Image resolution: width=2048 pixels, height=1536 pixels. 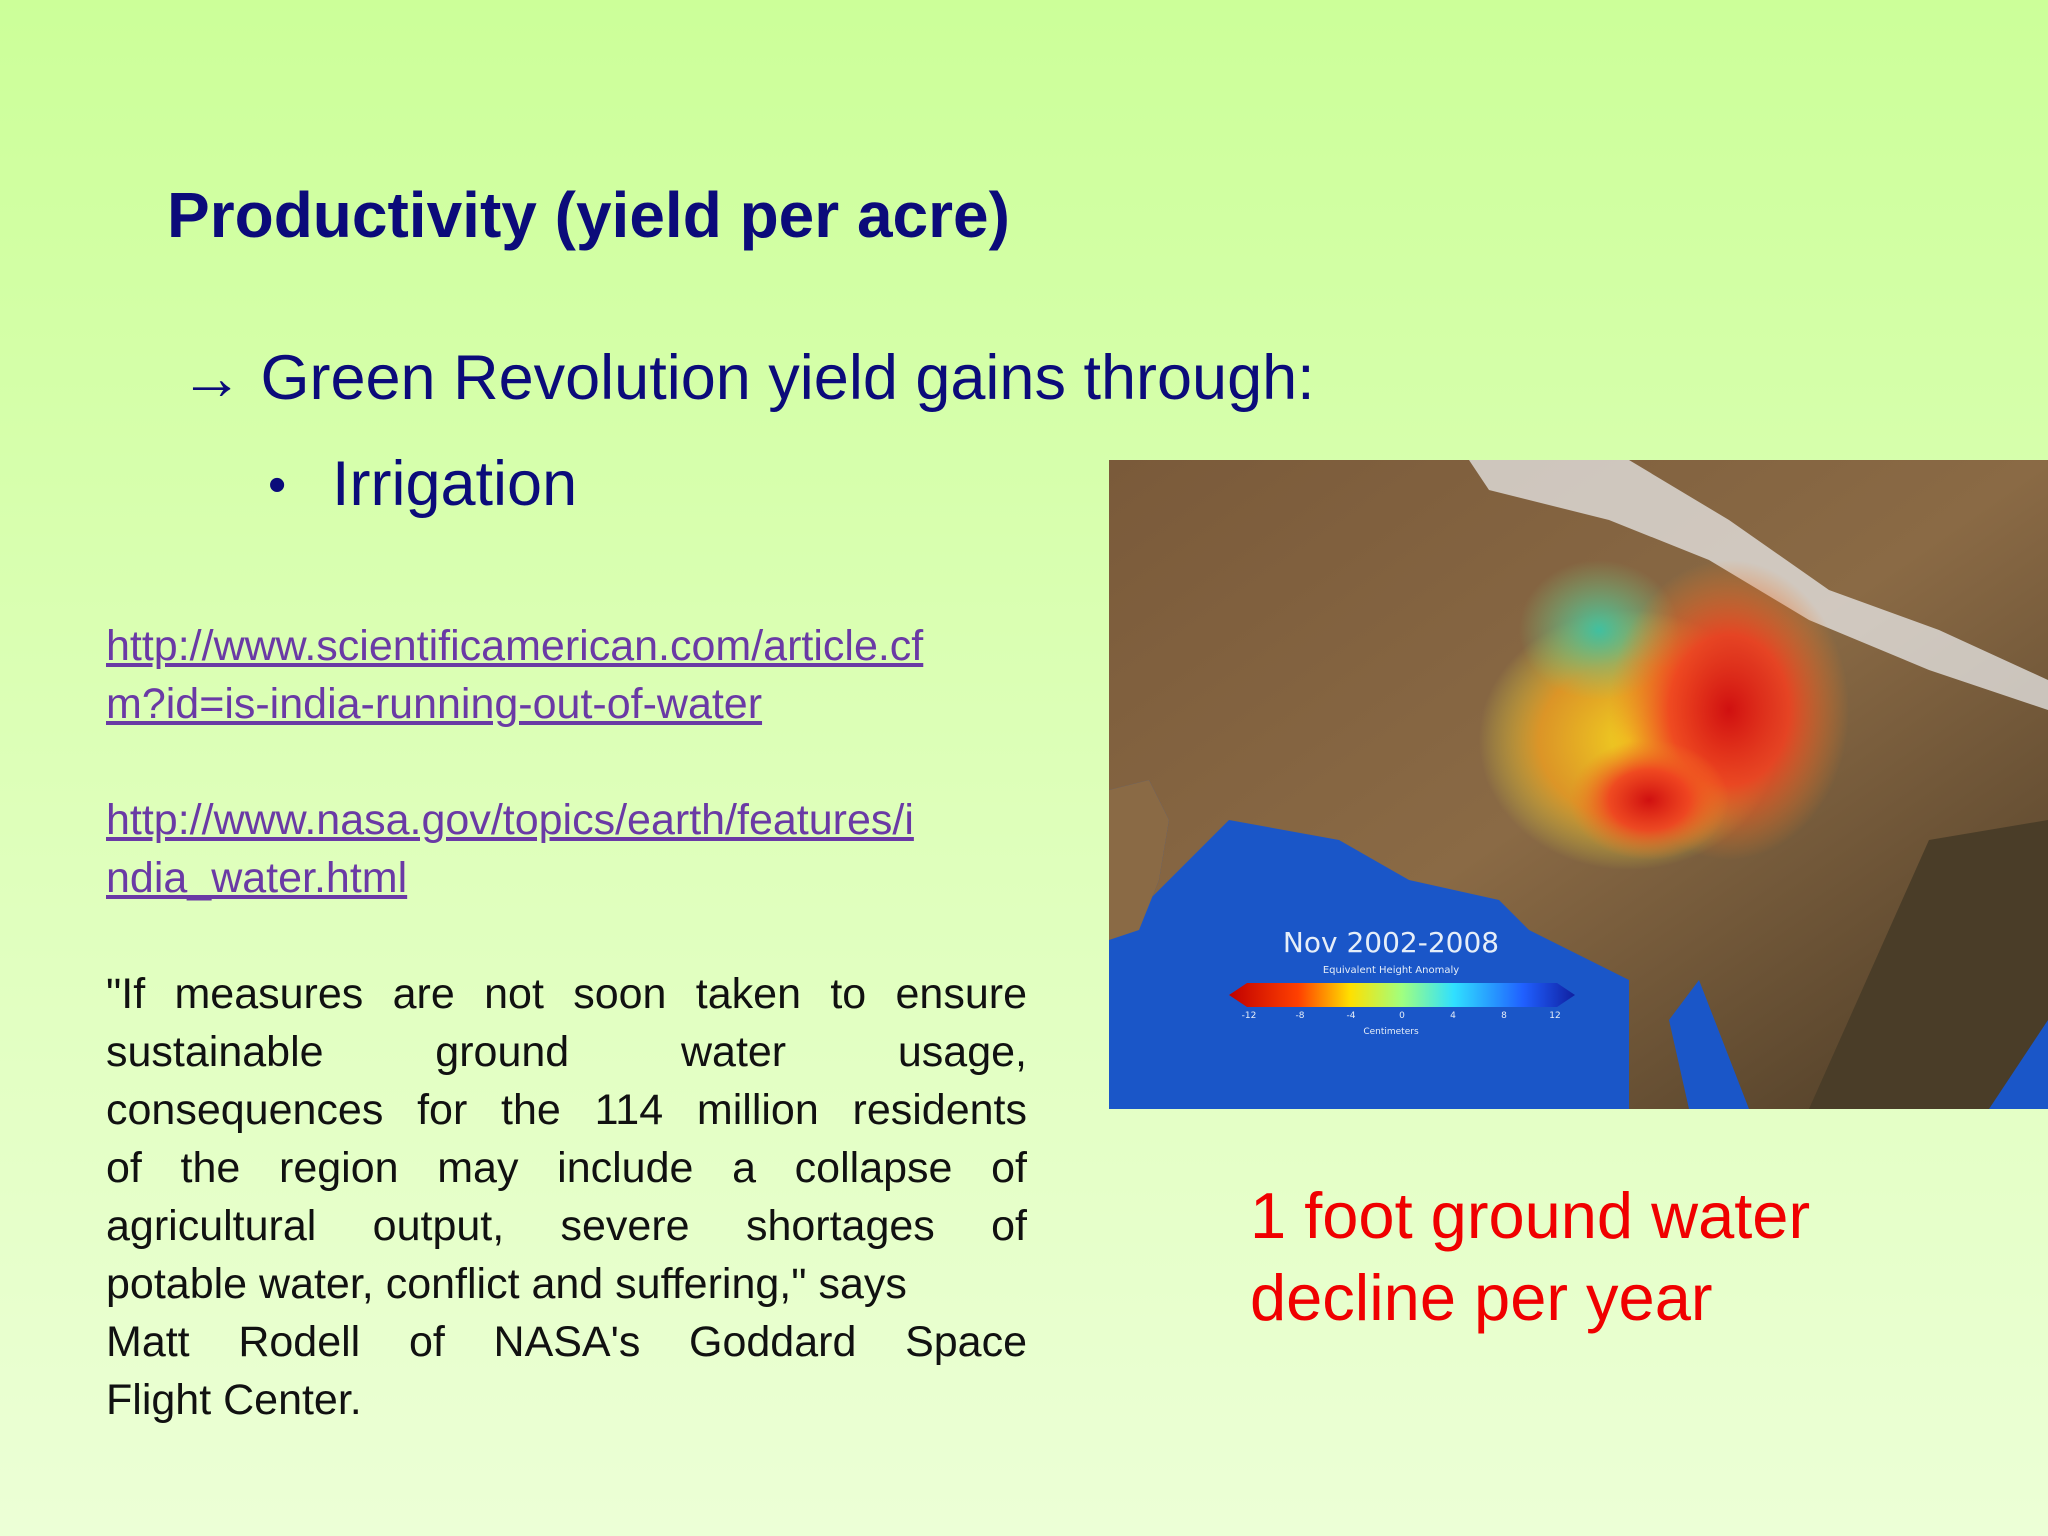 What do you see at coordinates (2018, 1064) in the screenshot?
I see `sea-east` at bounding box center [2018, 1064].